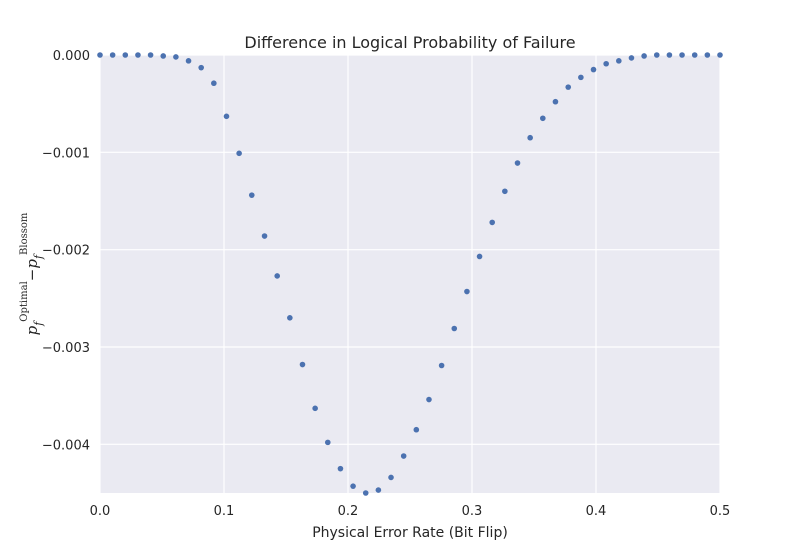 This screenshot has height=550, width=800. What do you see at coordinates (410, 533) in the screenshot?
I see `x-axis-label: Physical Error Rate (Bit Flip)` at bounding box center [410, 533].